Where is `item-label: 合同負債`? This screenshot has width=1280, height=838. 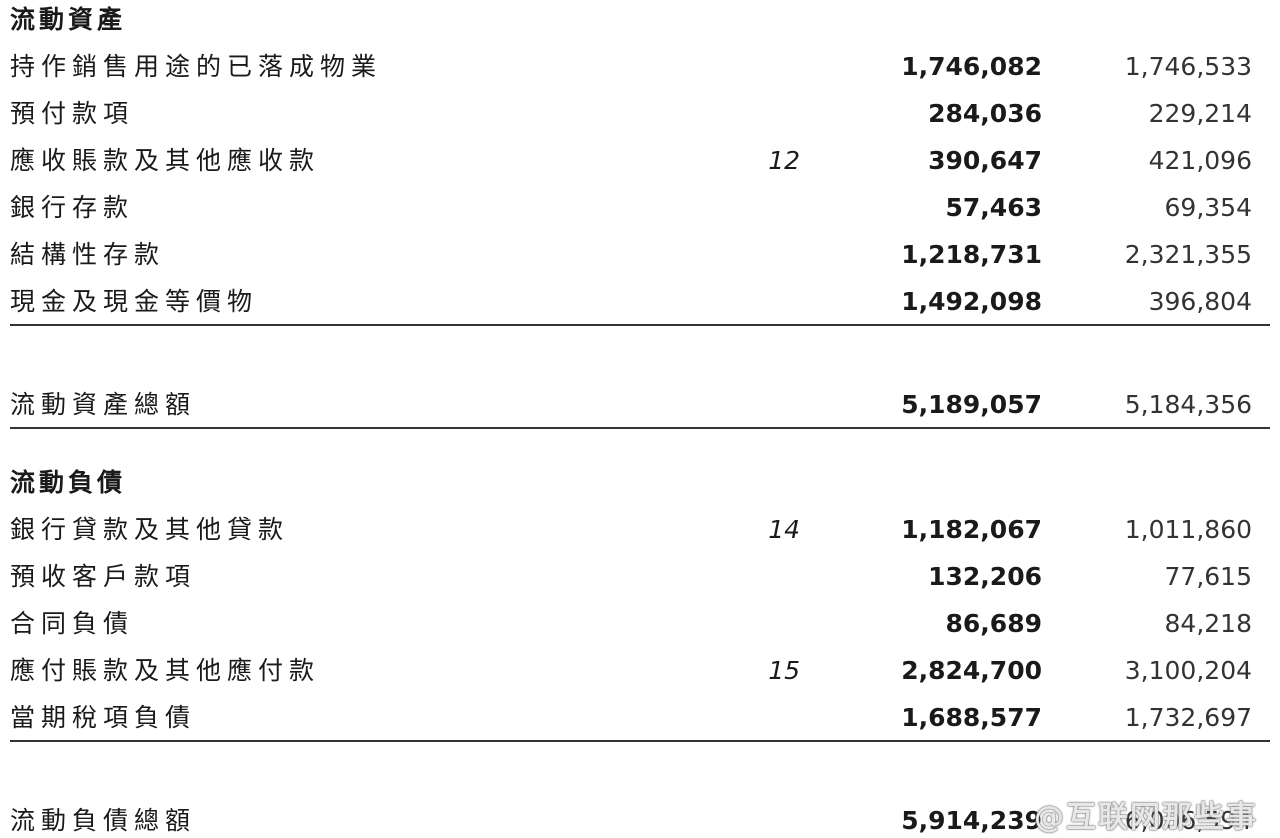 item-label: 合同負債 is located at coordinates (72, 623).